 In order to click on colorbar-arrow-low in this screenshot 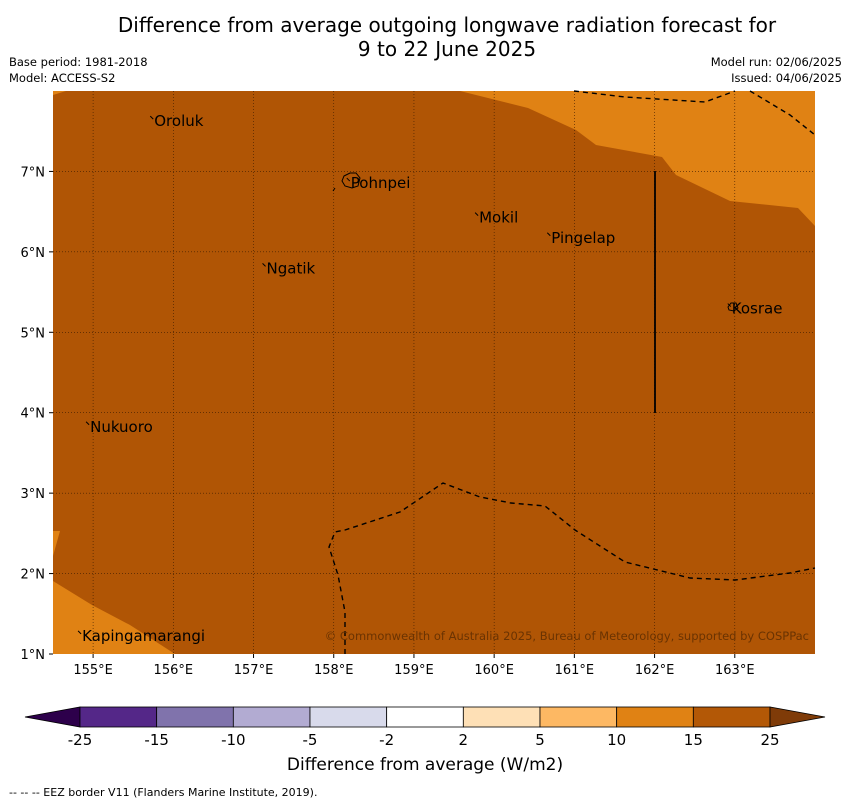, I will do `click(52, 717)`.